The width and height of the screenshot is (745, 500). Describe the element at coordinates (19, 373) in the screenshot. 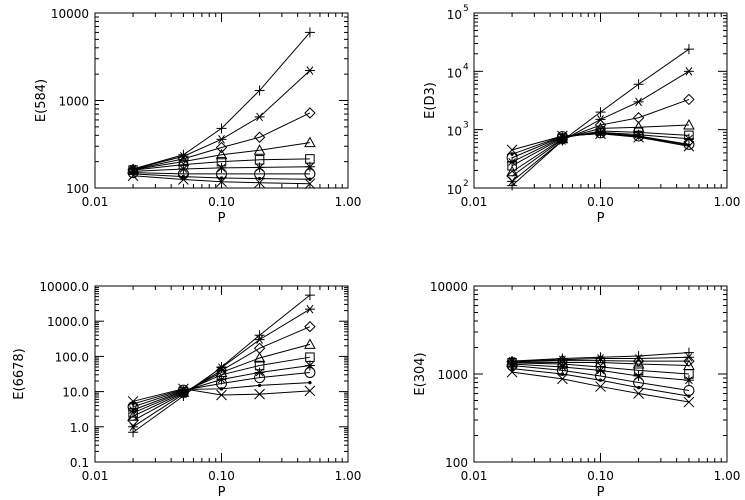

I see `y-axis-title: E(6678)` at that location.